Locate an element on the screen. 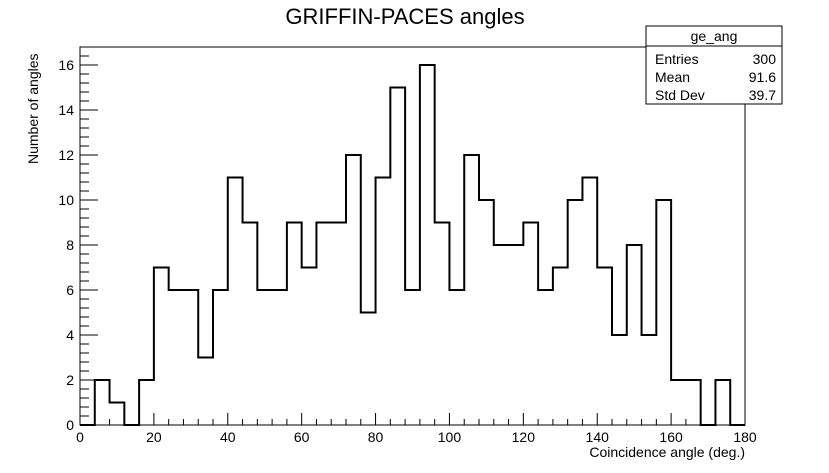 The image size is (829, 473). y-tick-label: 16 is located at coordinates (66, 65).